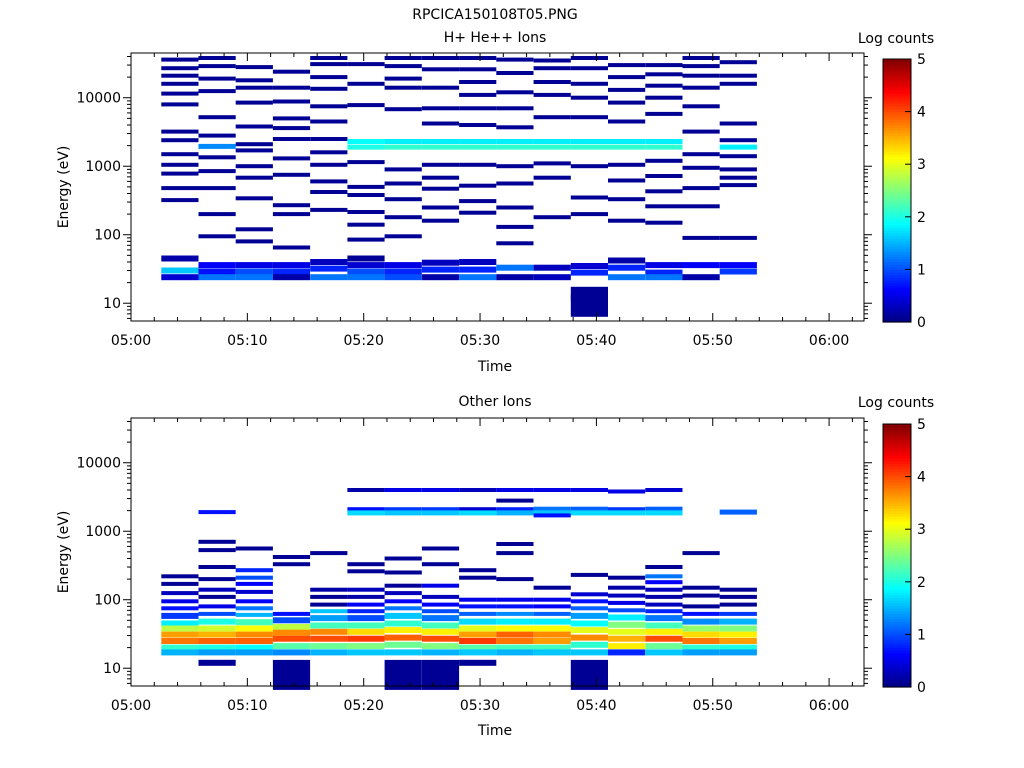 This screenshot has height=768, width=1024. What do you see at coordinates (713, 706) in the screenshot?
I see `x-tick-label: 05:50` at bounding box center [713, 706].